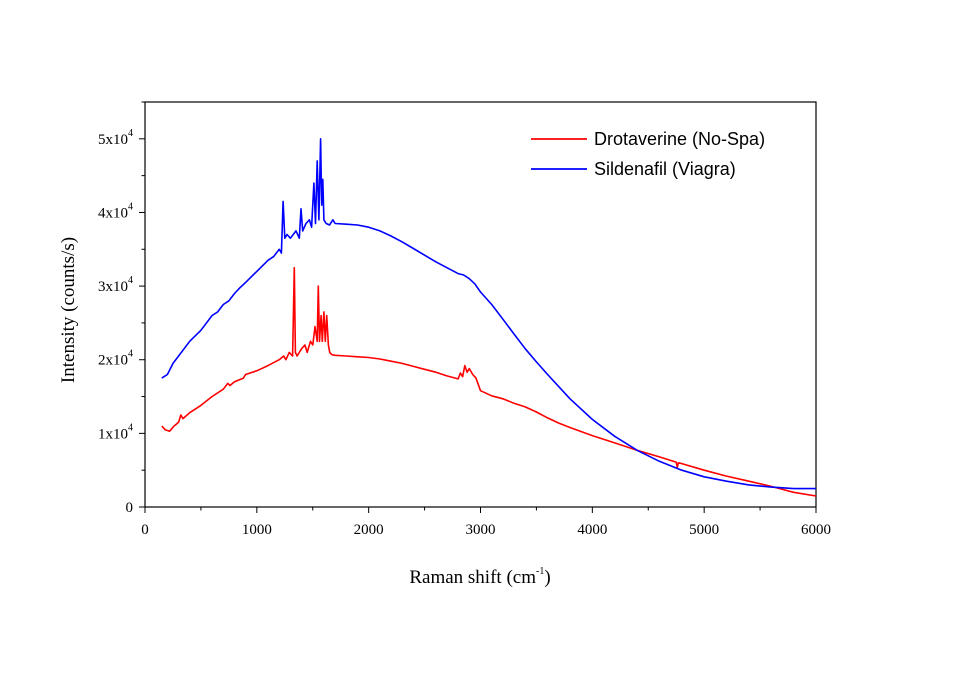  Describe the element at coordinates (540, 571) in the screenshot. I see `x-axis-title-sup: -1` at that location.